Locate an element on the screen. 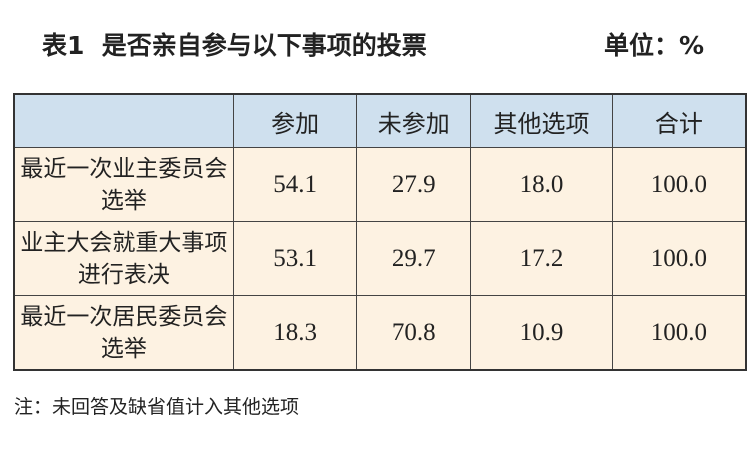  row-label: 最近一次业主委员会选举 is located at coordinates (123, 184).